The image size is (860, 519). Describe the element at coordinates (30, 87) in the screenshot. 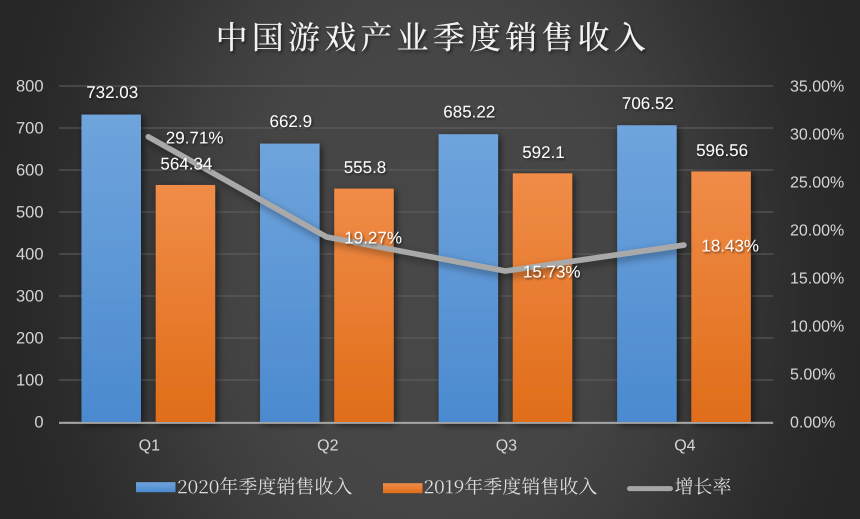

I see `svg-text: 800` at that location.